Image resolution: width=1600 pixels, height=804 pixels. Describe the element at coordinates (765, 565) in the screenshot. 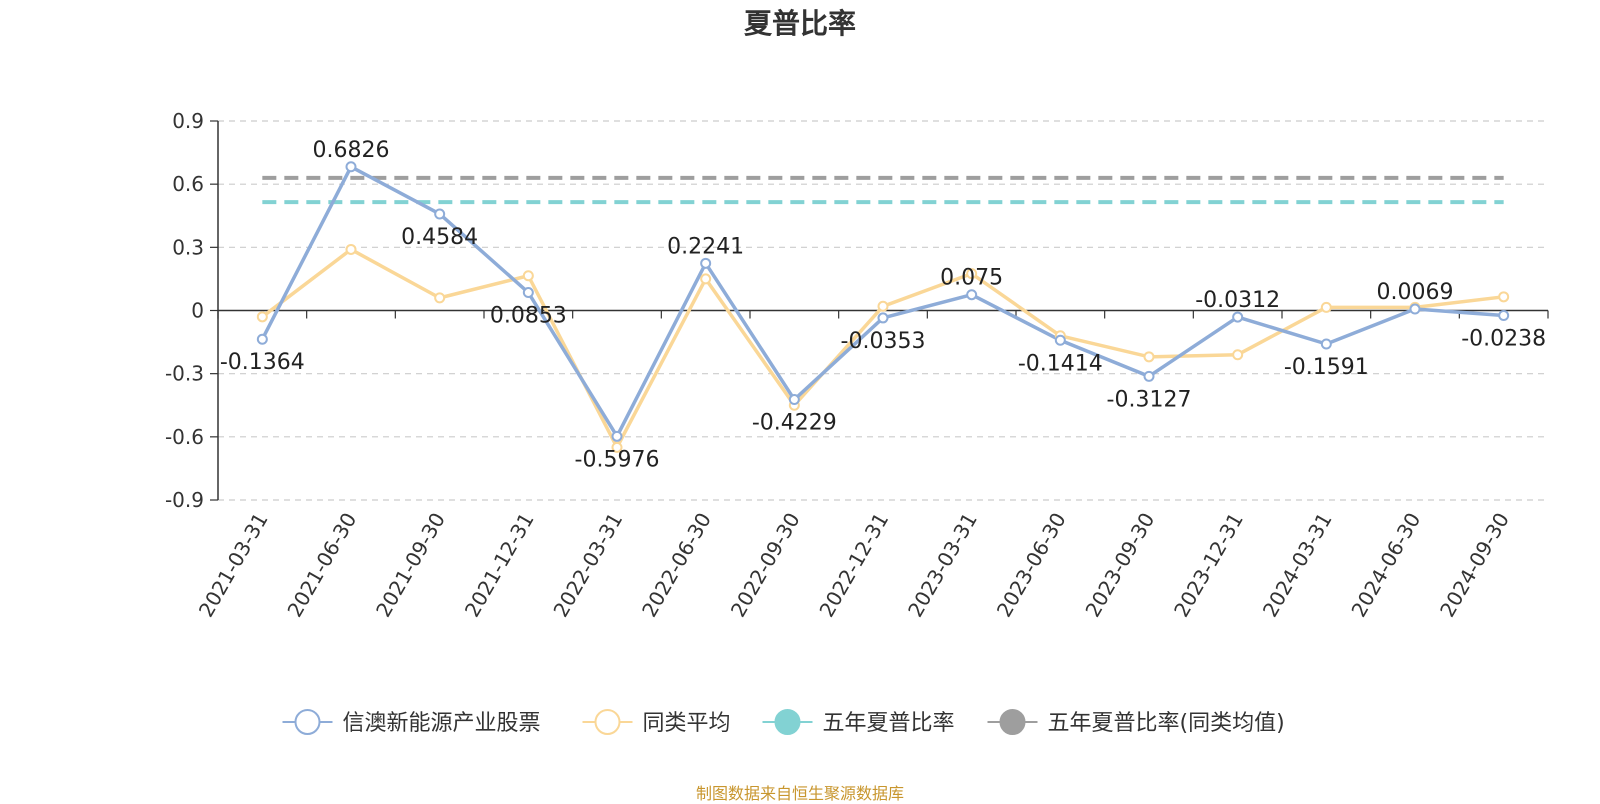

I see `x-tick-label: 2022-09-30` at that location.